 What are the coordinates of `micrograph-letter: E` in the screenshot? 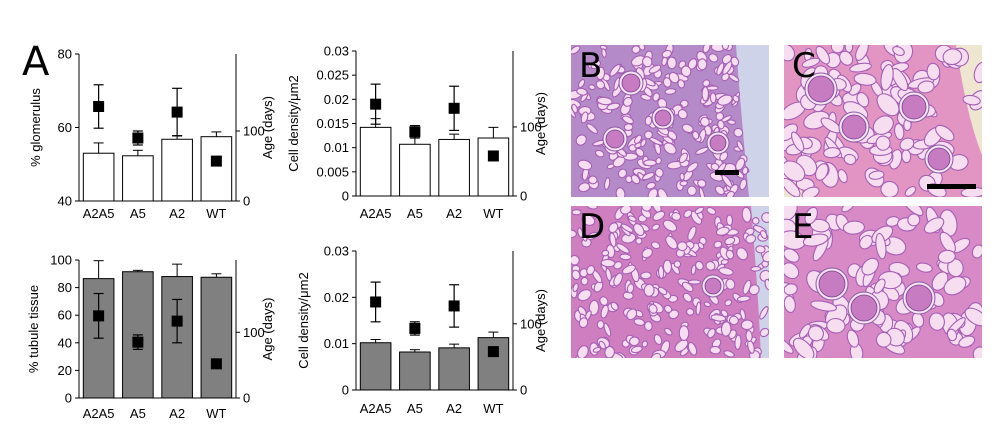 It's located at (803, 227).